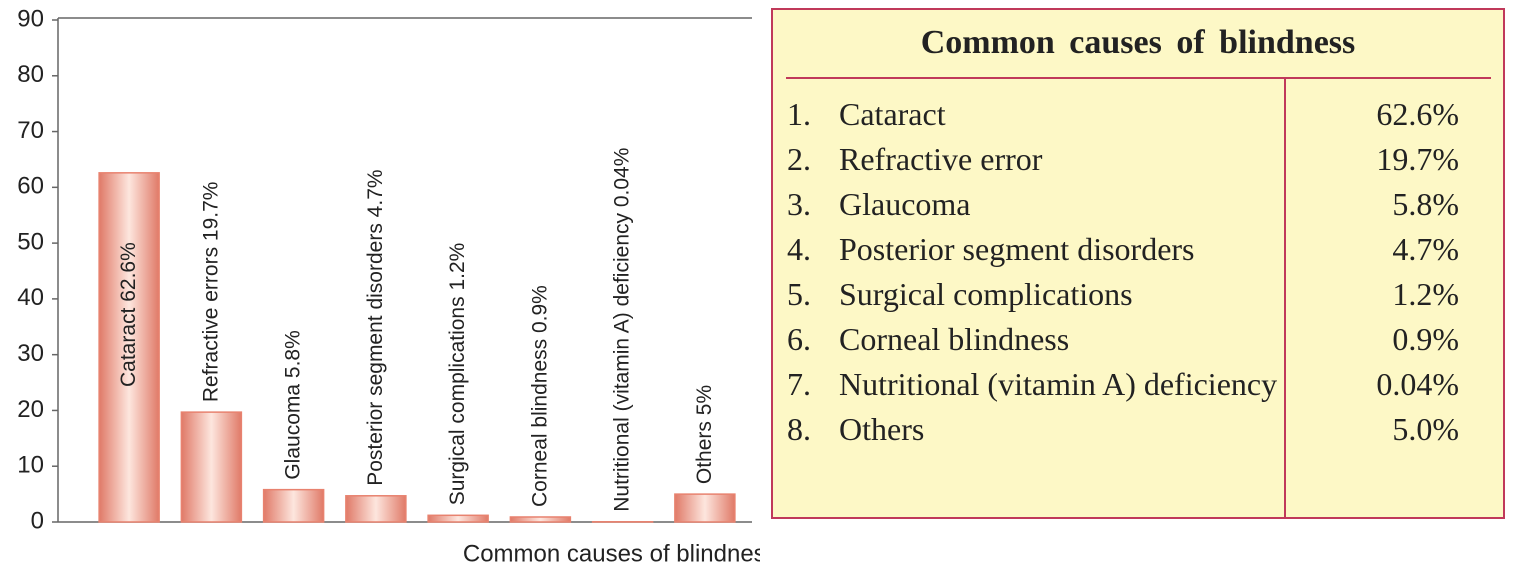 Image resolution: width=1513 pixels, height=578 pixels. What do you see at coordinates (799, 384) in the screenshot?
I see `row-number: 7.` at bounding box center [799, 384].